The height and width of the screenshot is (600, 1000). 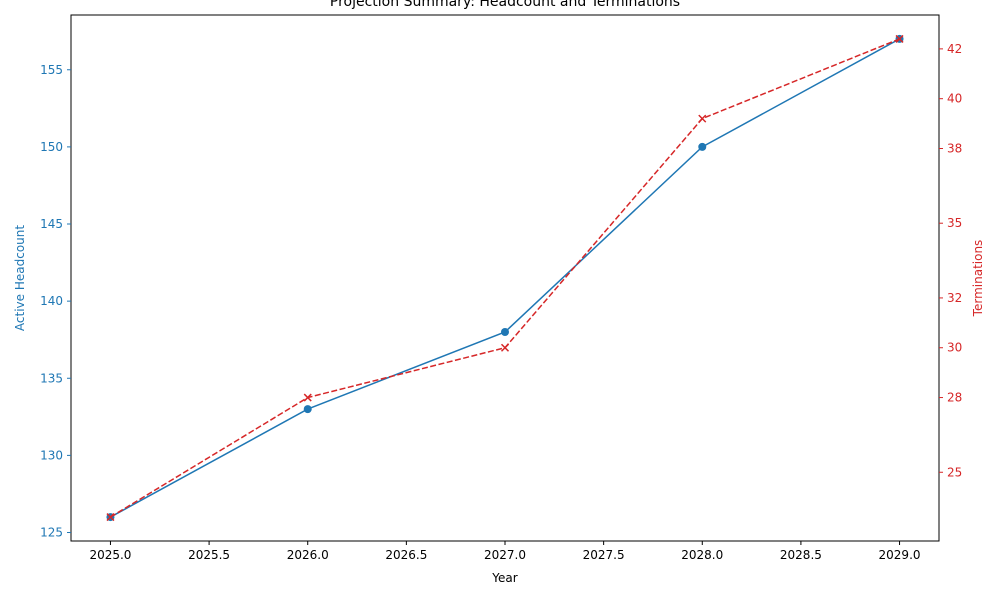 I want to click on left-y-axis: 125 130 135 140 145 150 155, so click(x=55, y=301).